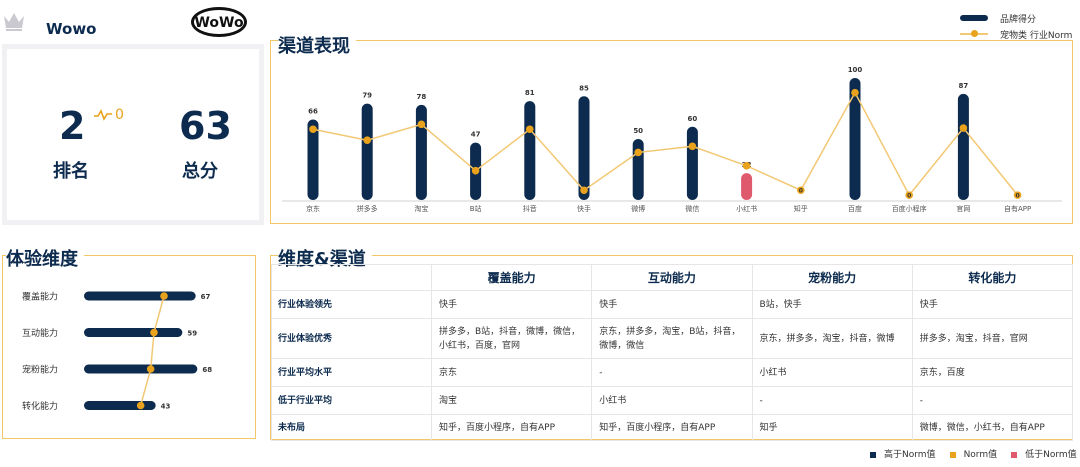  Describe the element at coordinates (351, 304) in the screenshot. I see `row-header: 行业体验领先` at that location.